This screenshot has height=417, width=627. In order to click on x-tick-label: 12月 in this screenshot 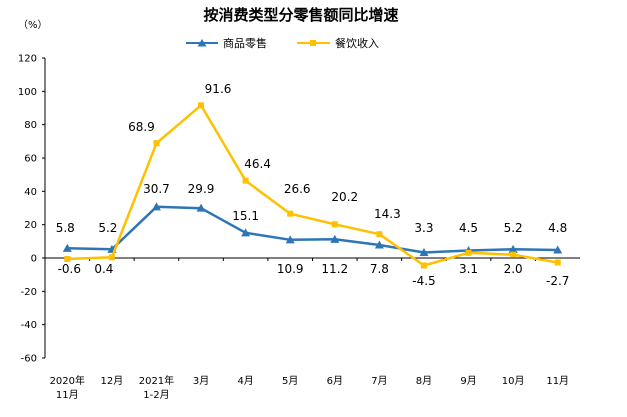, I will do `click(112, 381)`.